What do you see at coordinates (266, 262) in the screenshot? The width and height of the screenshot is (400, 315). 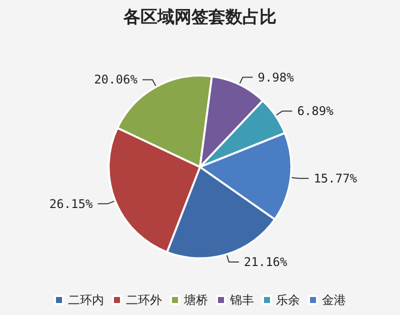 I see `data-label: 21.16%` at bounding box center [266, 262].